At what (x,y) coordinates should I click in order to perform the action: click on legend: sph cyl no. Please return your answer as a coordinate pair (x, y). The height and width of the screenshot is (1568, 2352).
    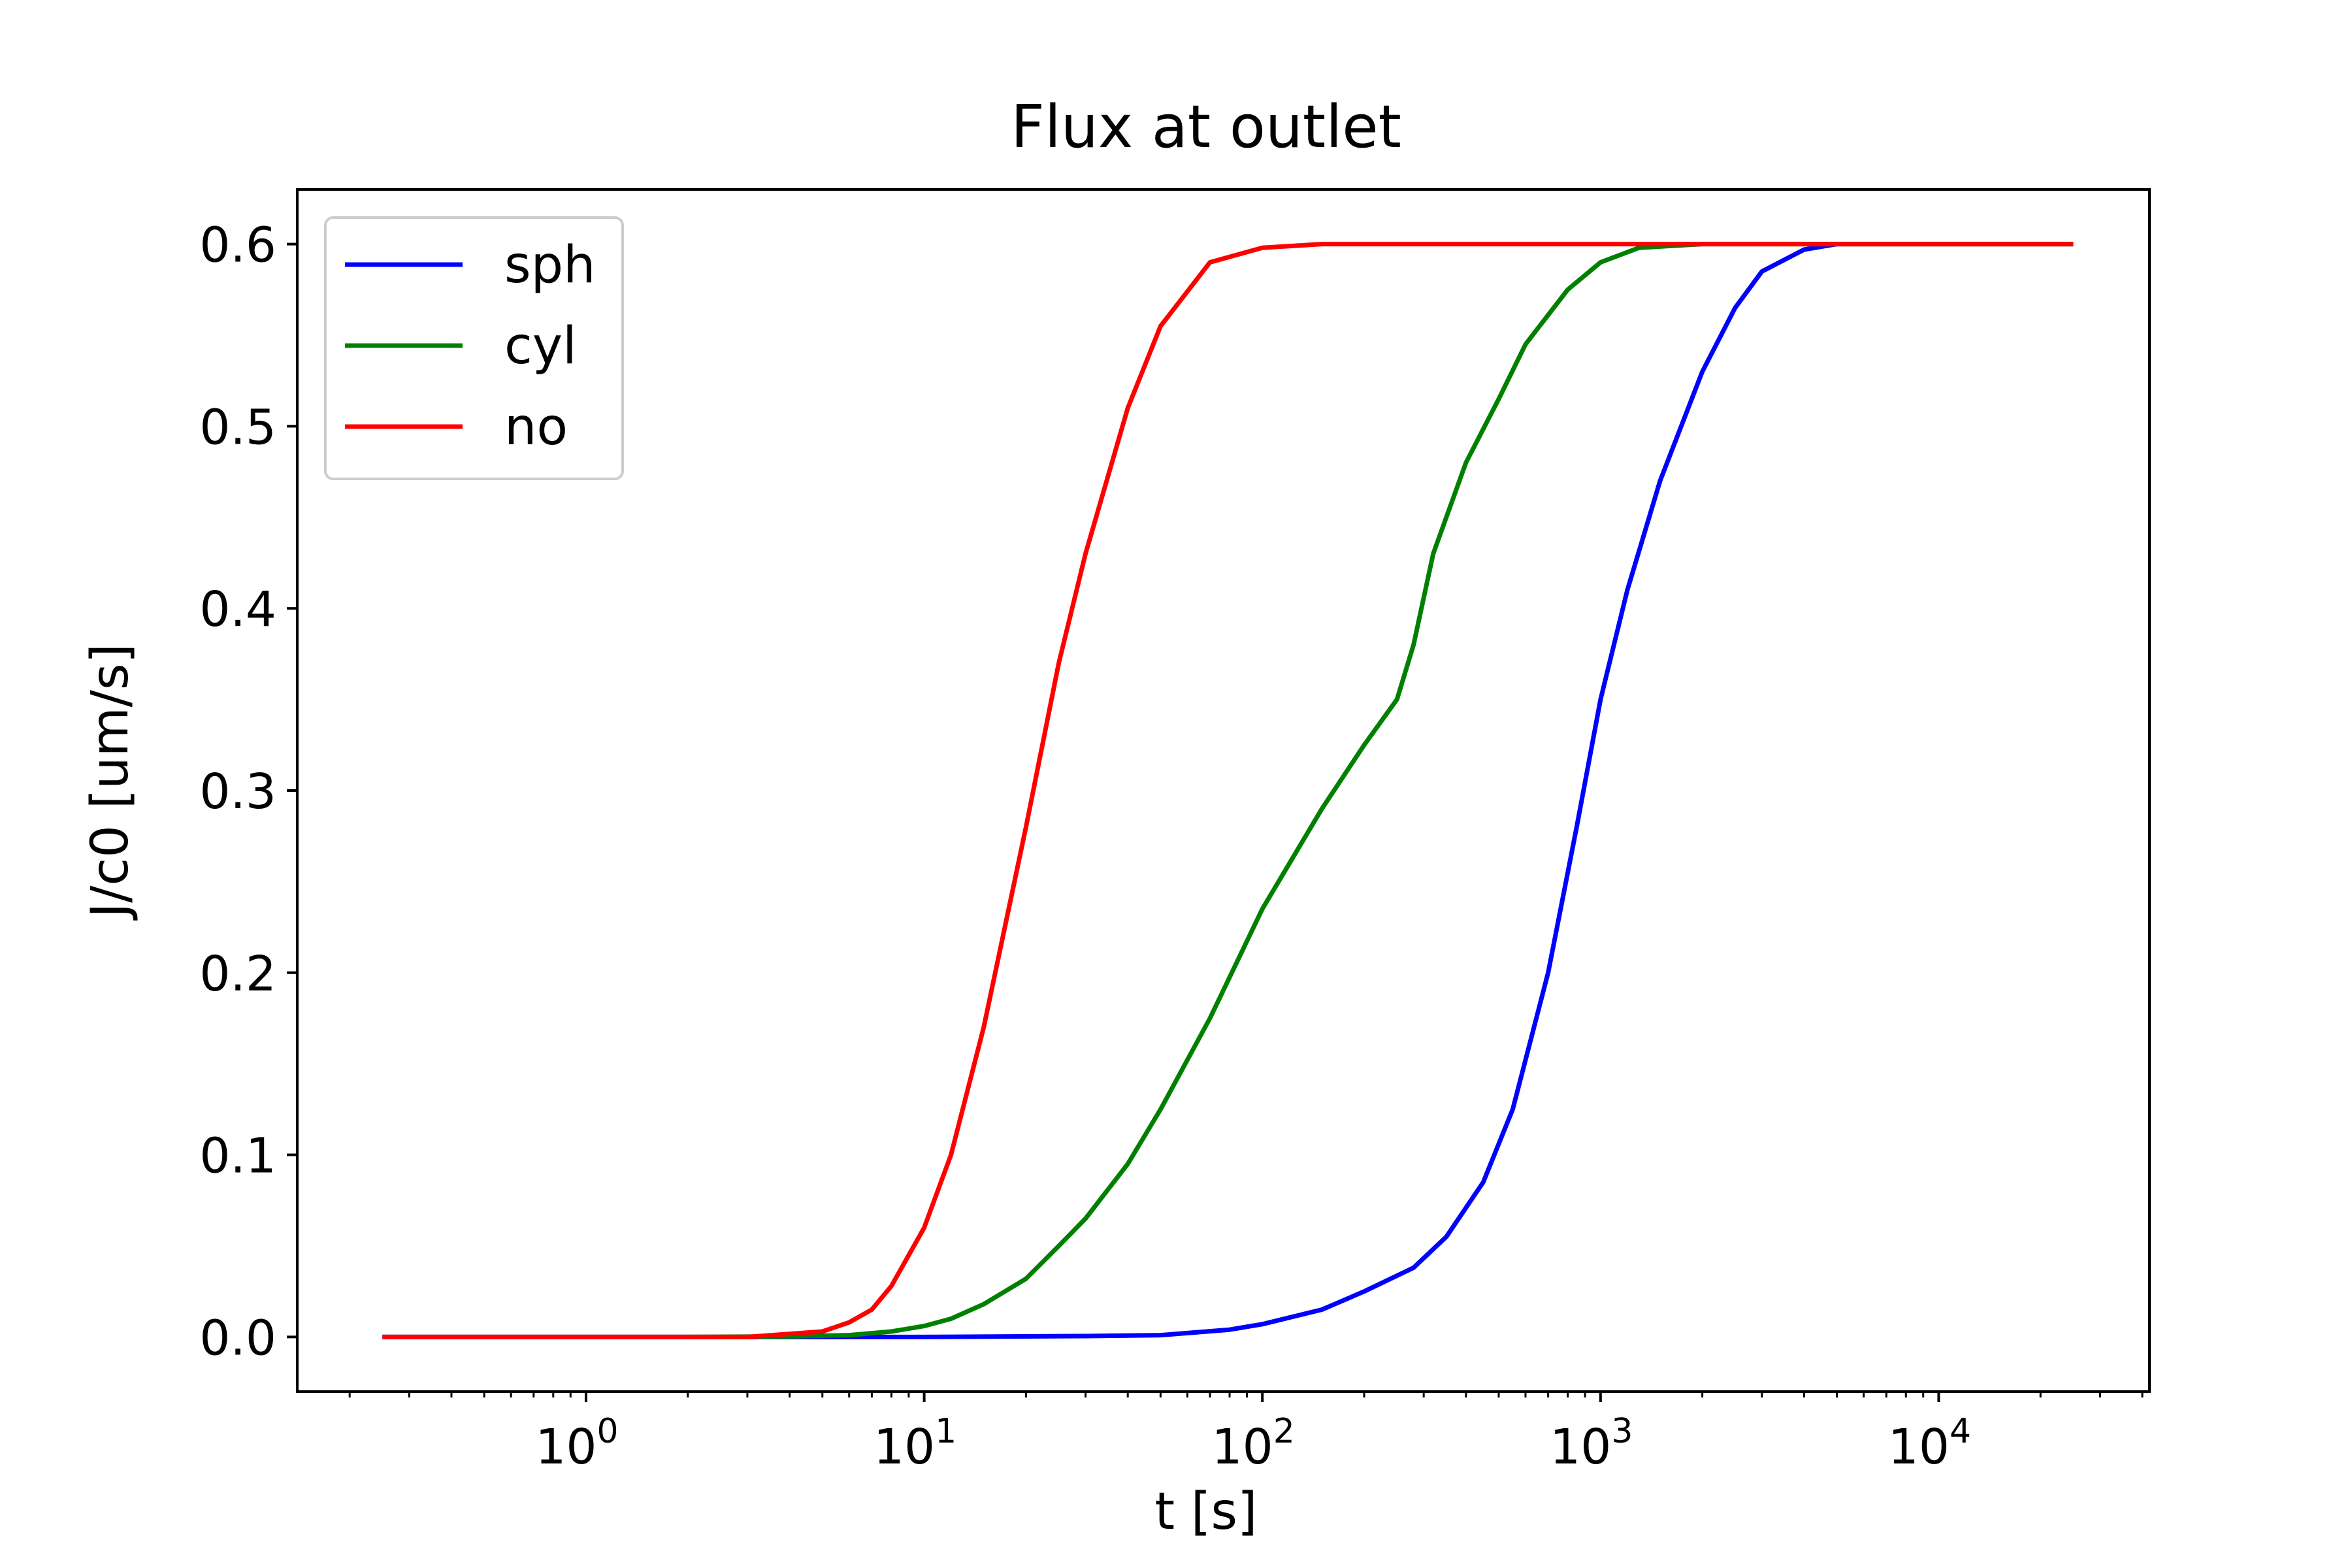
    Looking at the image, I should click on (474, 348).